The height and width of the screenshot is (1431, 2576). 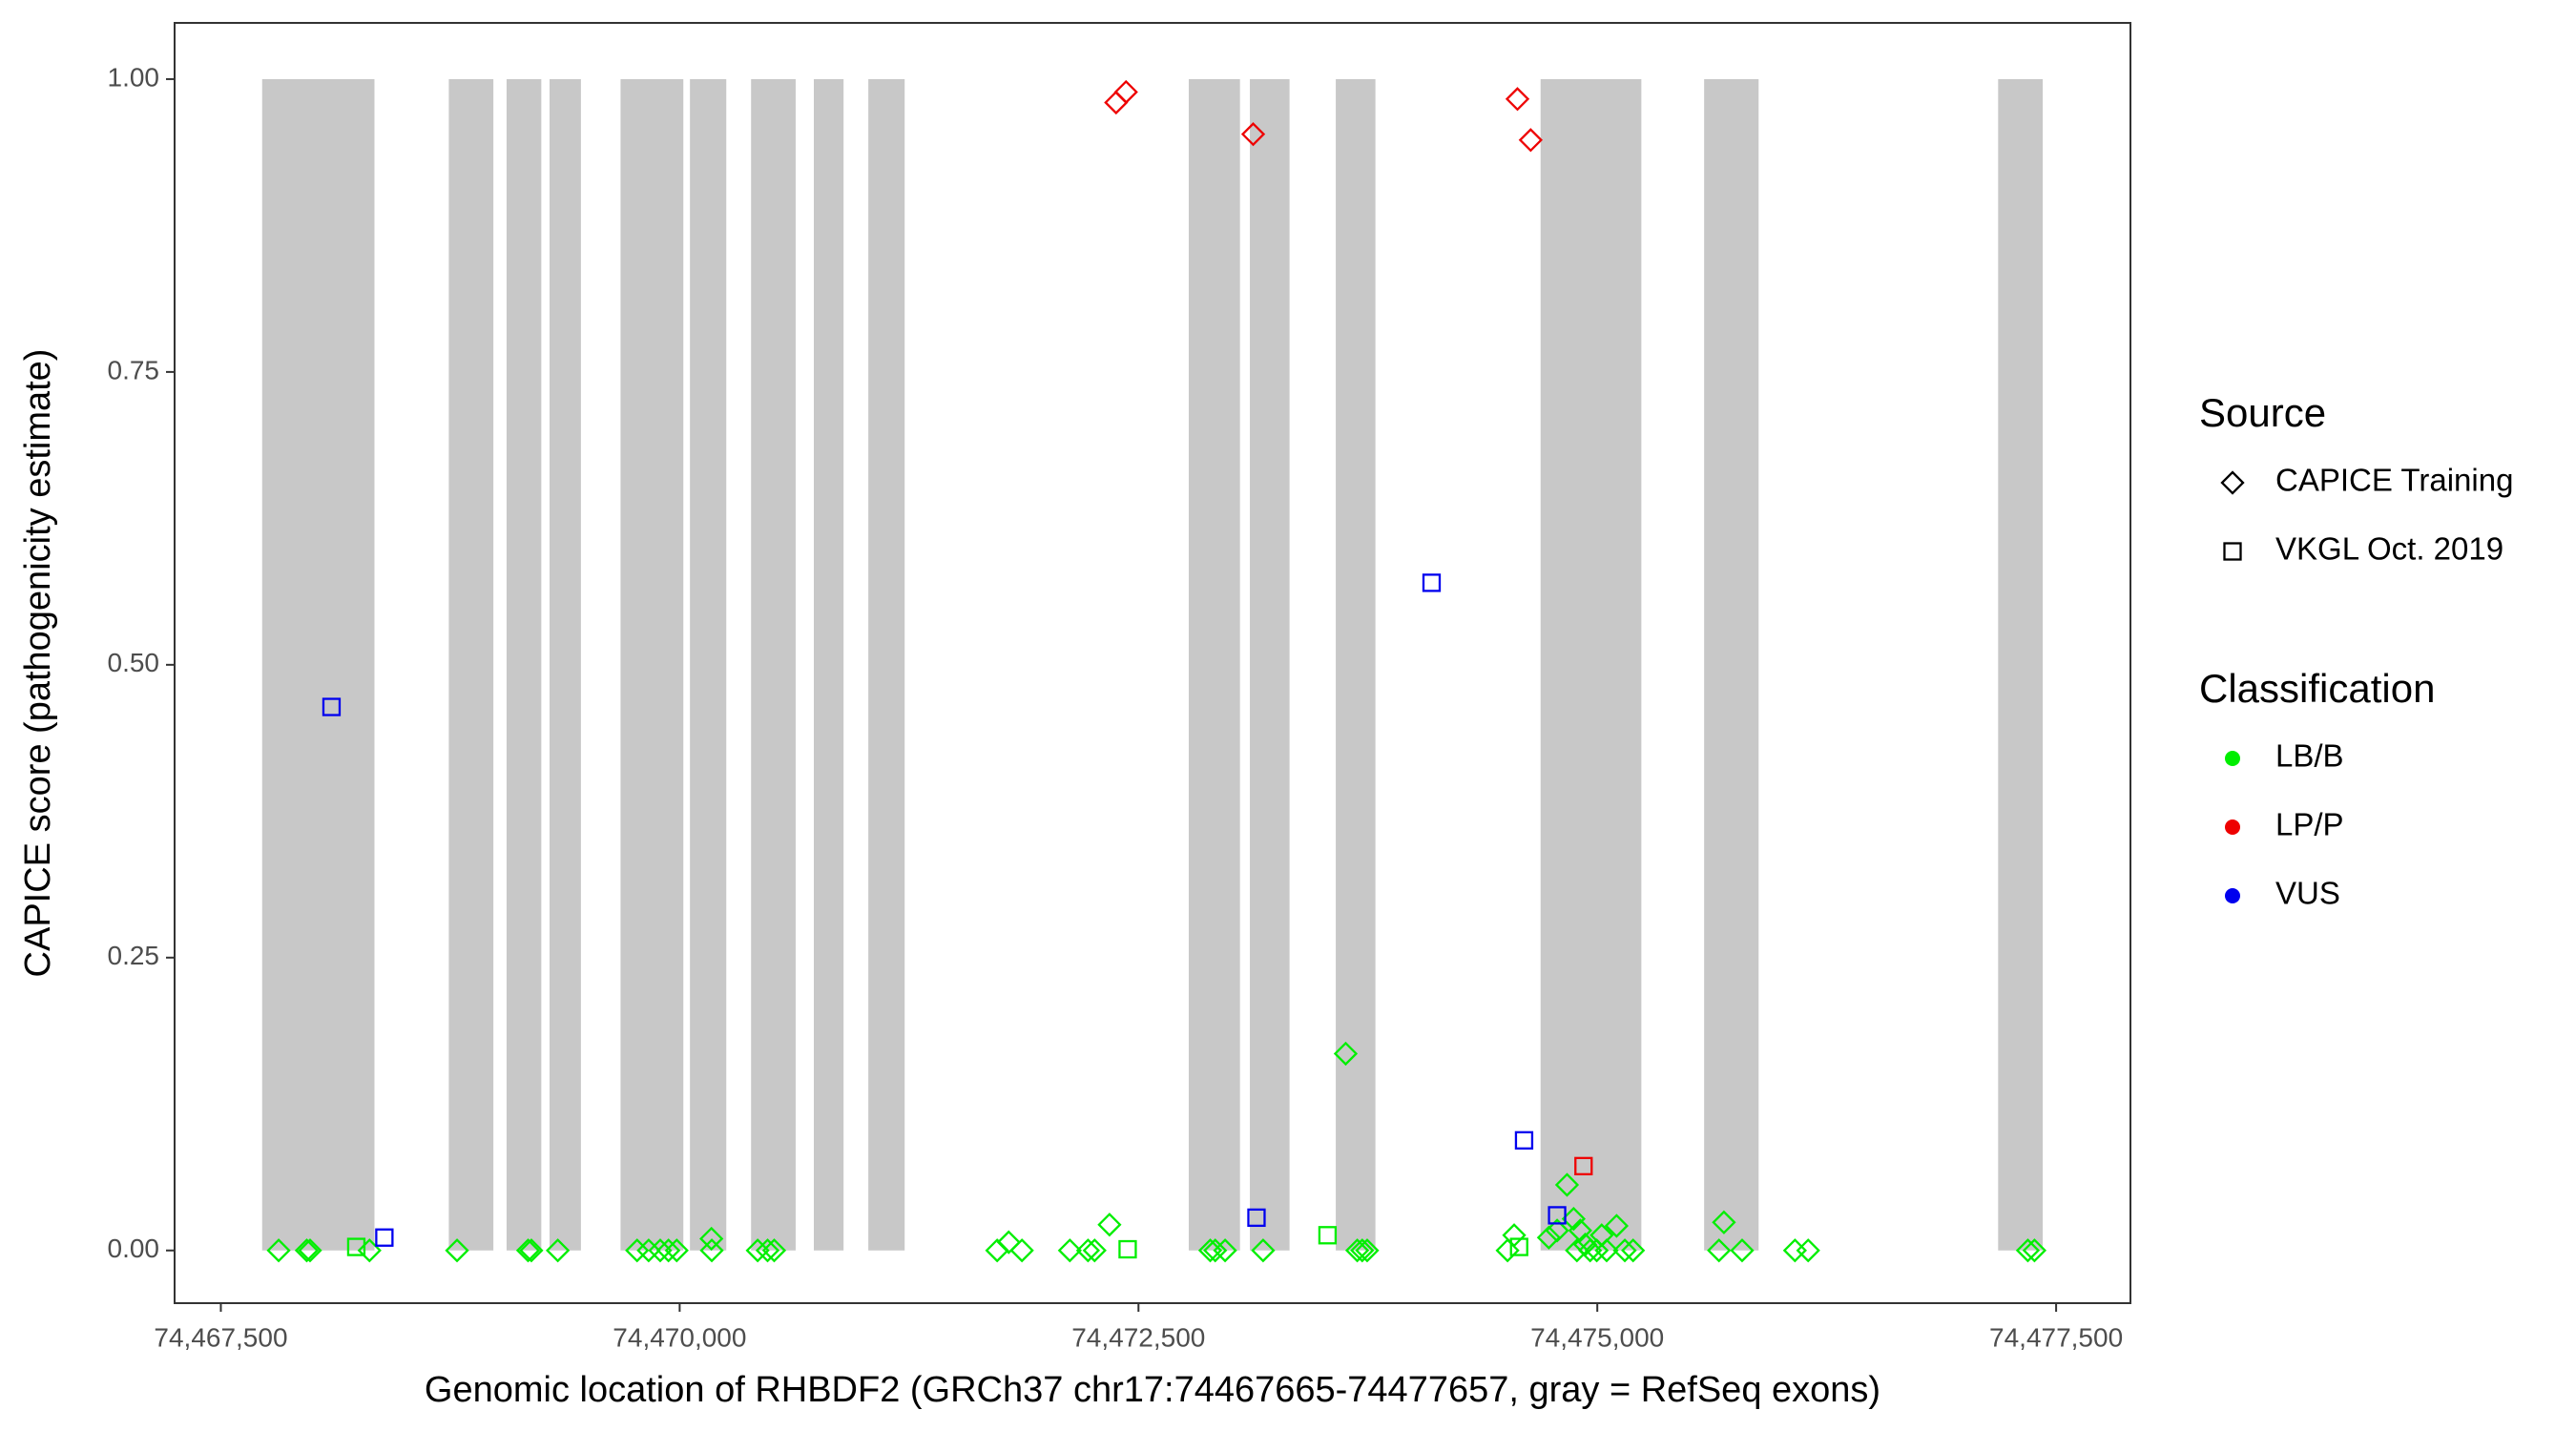 I want to click on y-tick-label: 0.50, so click(x=134, y=662).